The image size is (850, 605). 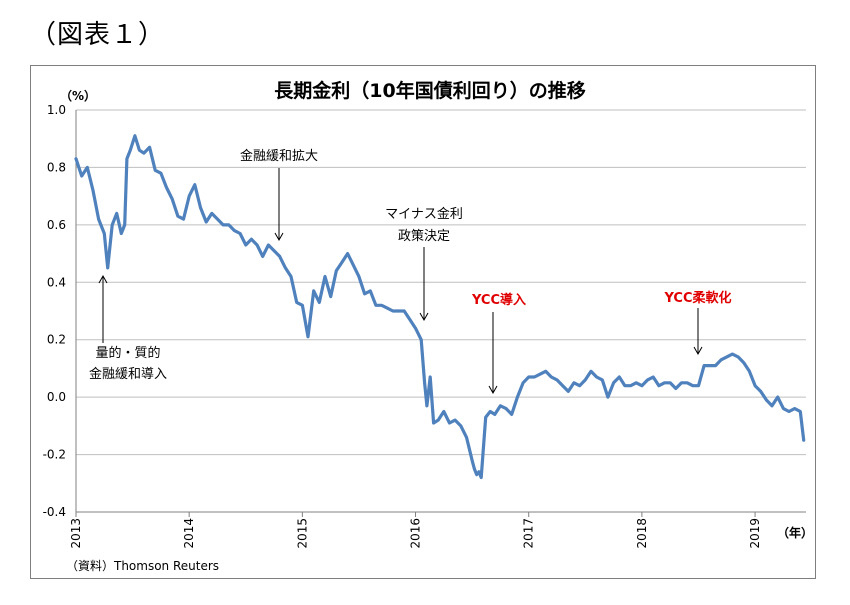 I want to click on y-axis-unit: （%）, so click(x=78, y=95).